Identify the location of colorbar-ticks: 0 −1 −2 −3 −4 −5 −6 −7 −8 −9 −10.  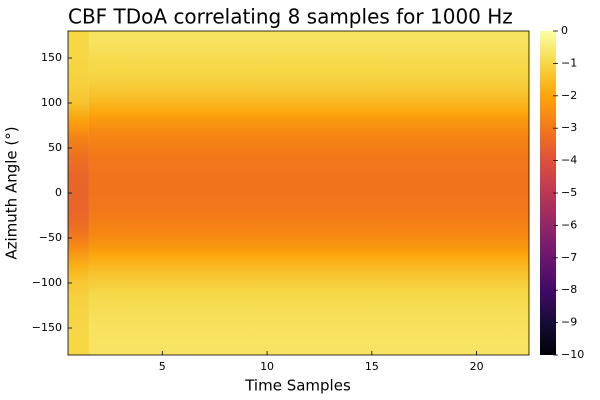
(568, 192).